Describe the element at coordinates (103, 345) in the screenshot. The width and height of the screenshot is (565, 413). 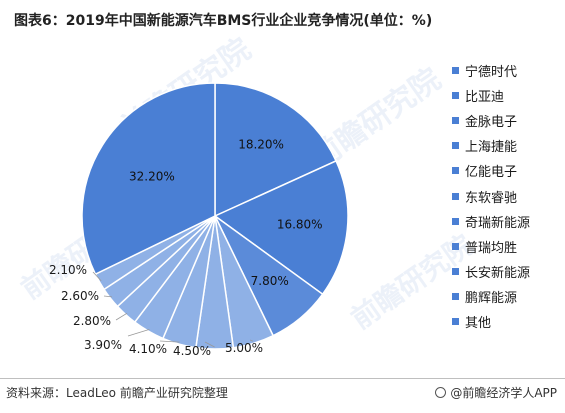
I see `data-label: 3.90%` at that location.